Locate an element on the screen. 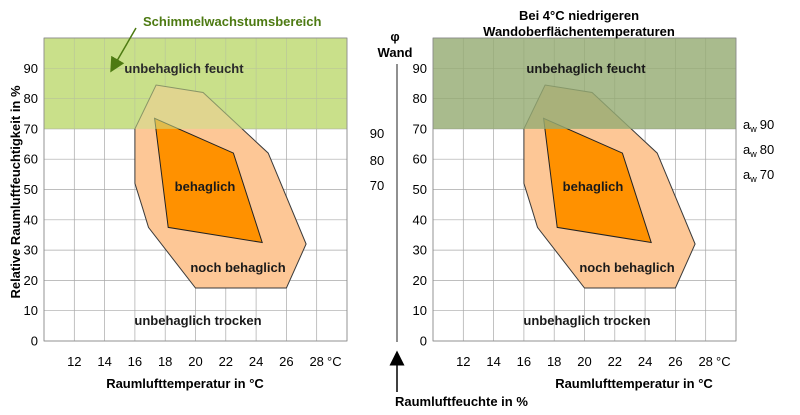 The image size is (800, 415). phi-tick-70: 70 is located at coordinates (377, 185).